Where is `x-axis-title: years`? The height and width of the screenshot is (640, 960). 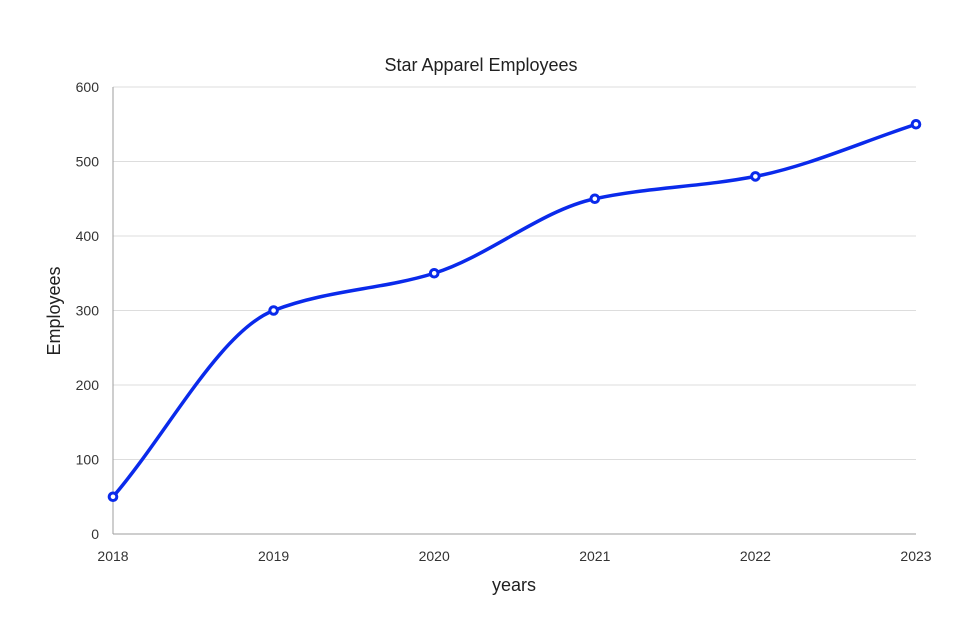 x-axis-title: years is located at coordinates (514, 585).